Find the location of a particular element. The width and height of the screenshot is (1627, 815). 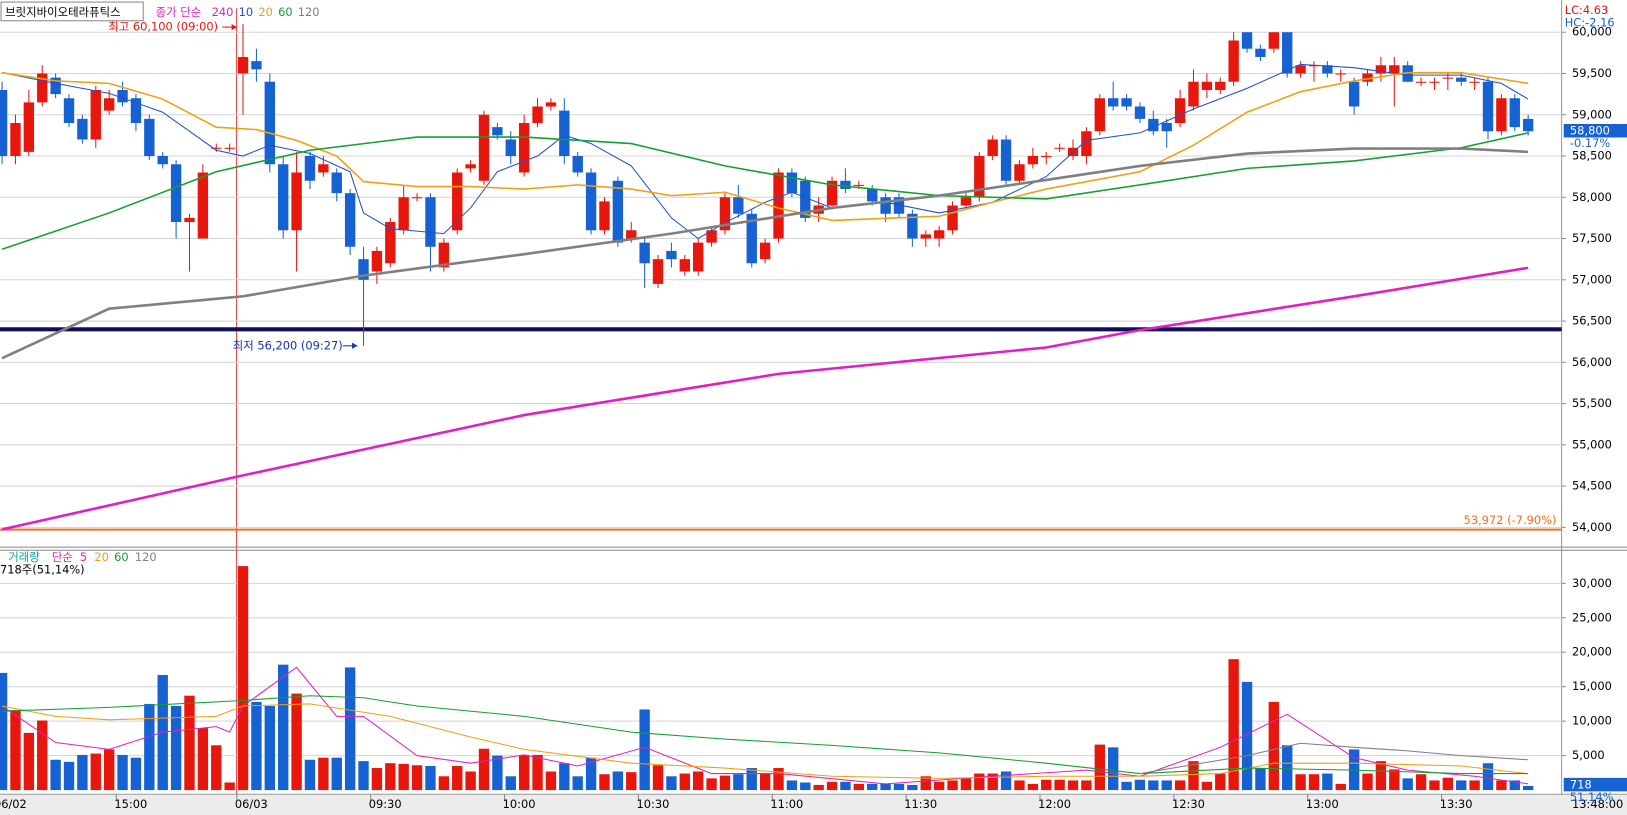

x-tick-label: 13:30 is located at coordinates (1456, 804).